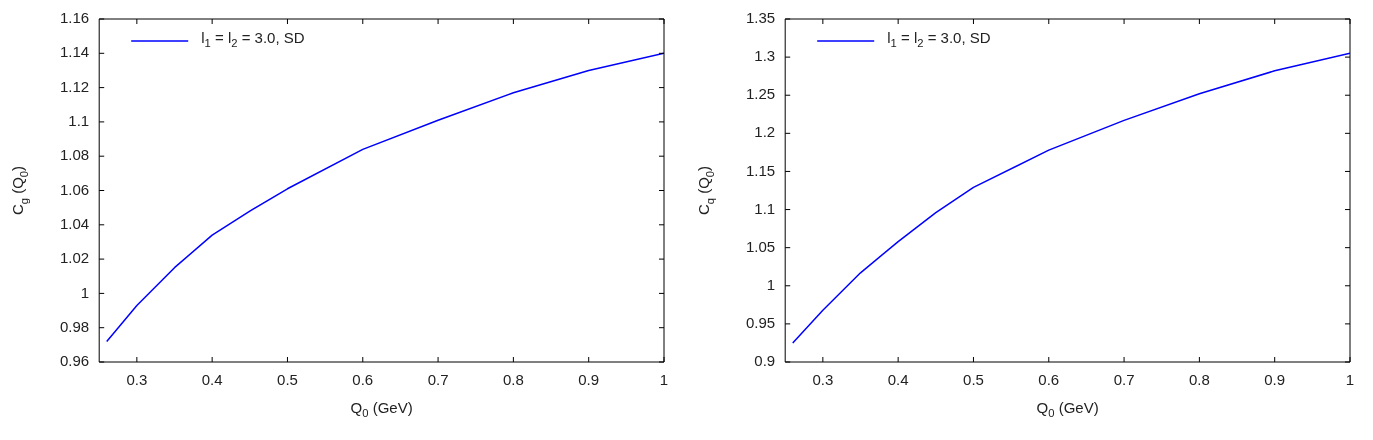 Image resolution: width=1373 pixels, height=440 pixels. Describe the element at coordinates (765, 56) in the screenshot. I see `y-tick-label: 1.3` at that location.